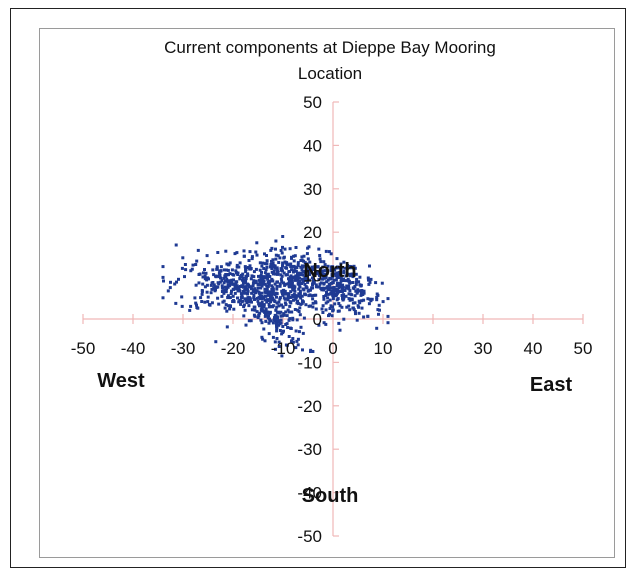  What do you see at coordinates (583, 348) in the screenshot?
I see `x-tick-label: 50` at bounding box center [583, 348].